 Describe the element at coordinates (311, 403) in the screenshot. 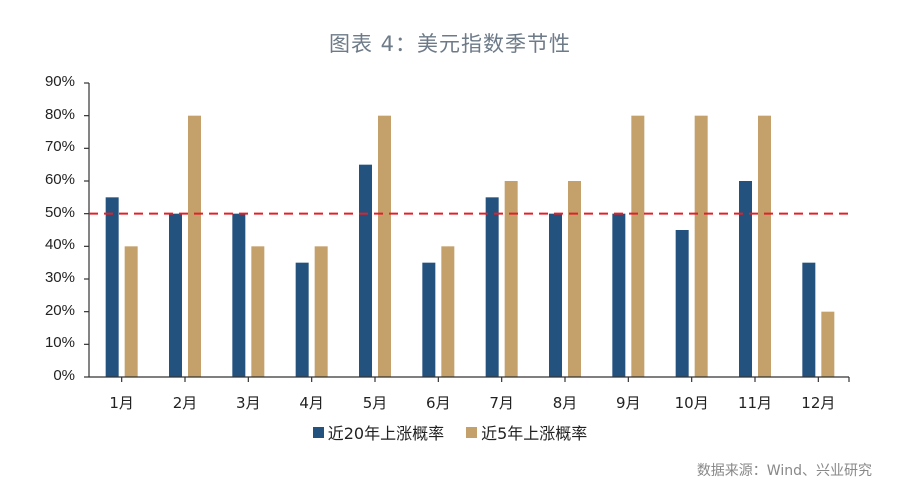

I see `x-tick-label: 4月` at that location.